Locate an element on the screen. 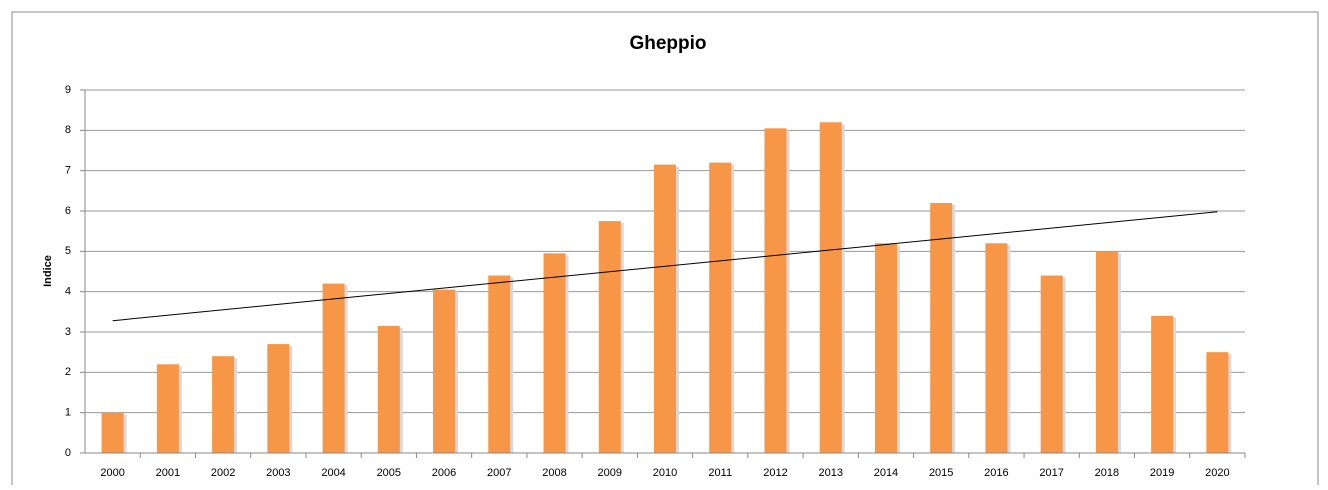 This screenshot has width=1328, height=490. x-tick-label: 2014 is located at coordinates (886, 473).